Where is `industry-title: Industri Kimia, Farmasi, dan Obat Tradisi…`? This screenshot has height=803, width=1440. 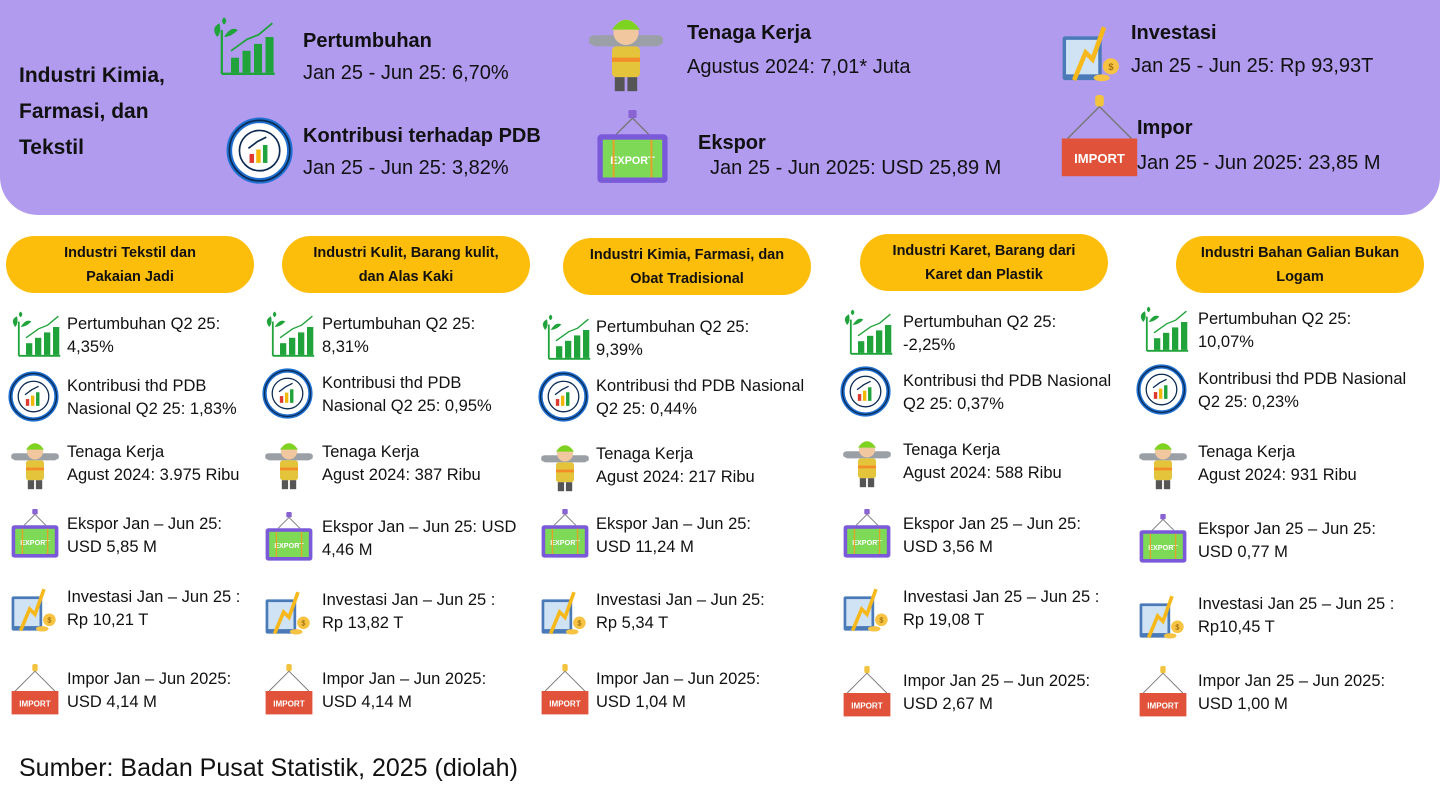 industry-title: Industri Kimia, Farmasi, dan Obat Tradisi… is located at coordinates (687, 267).